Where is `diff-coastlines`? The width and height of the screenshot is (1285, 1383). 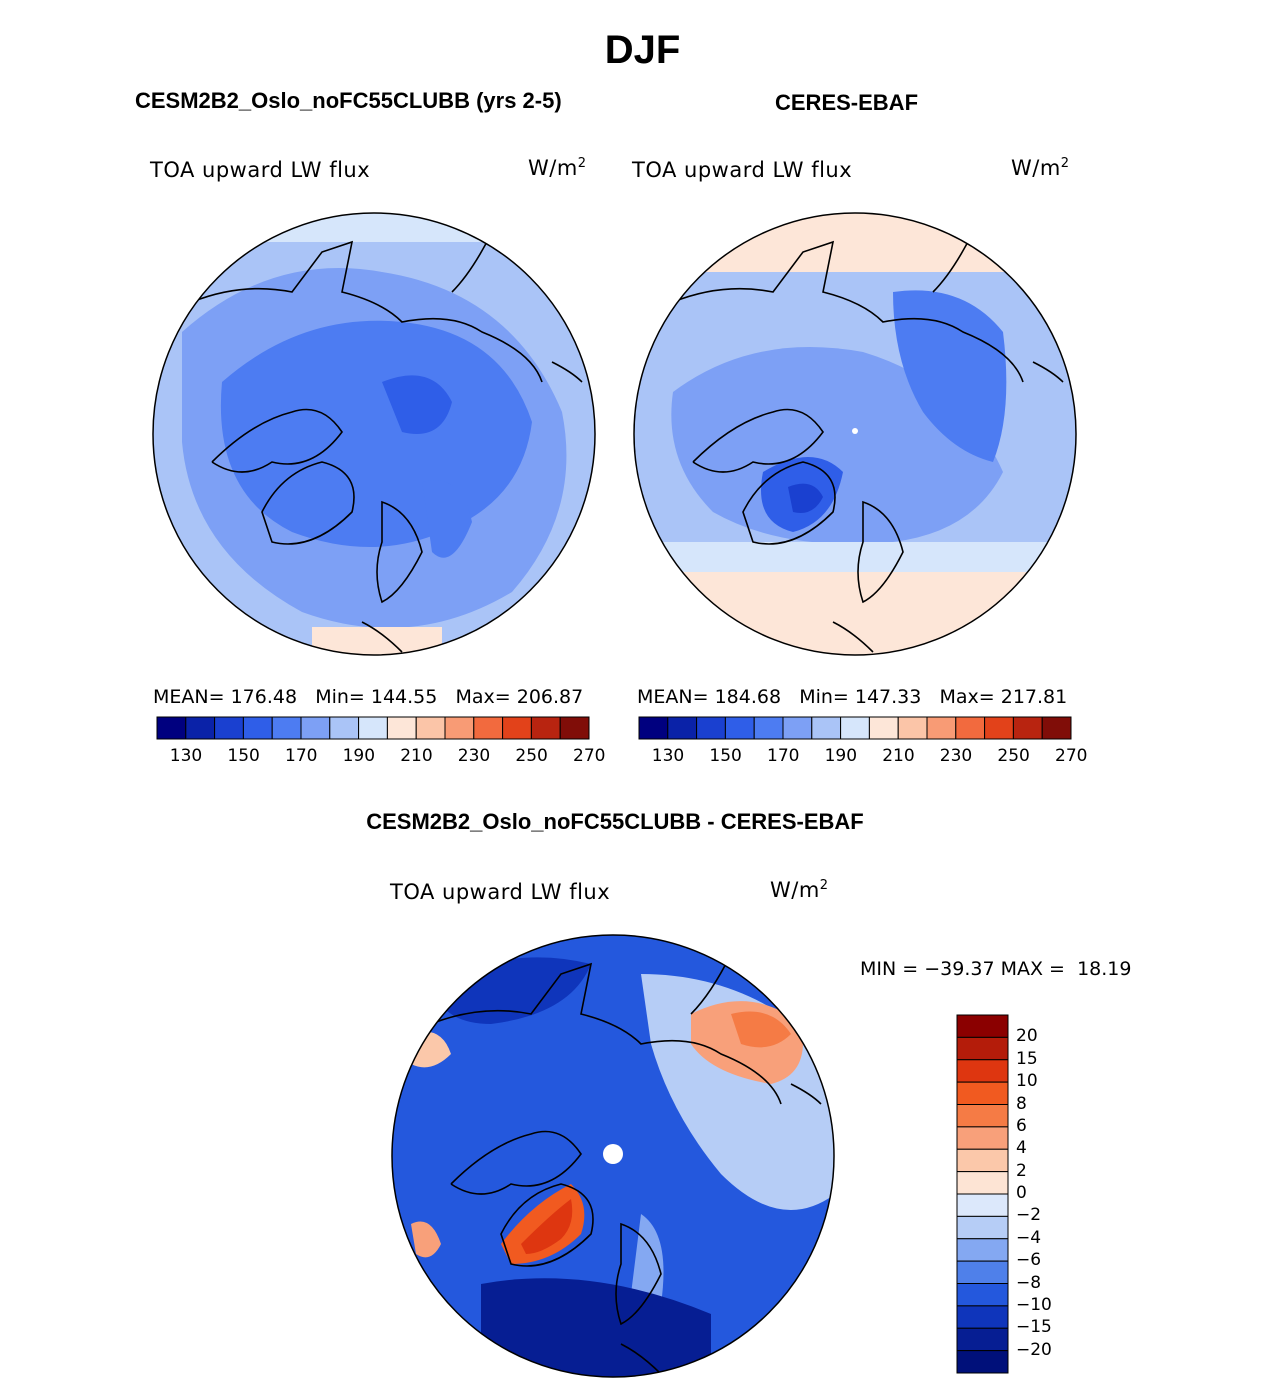 diff-coastlines is located at coordinates (626, 1164).